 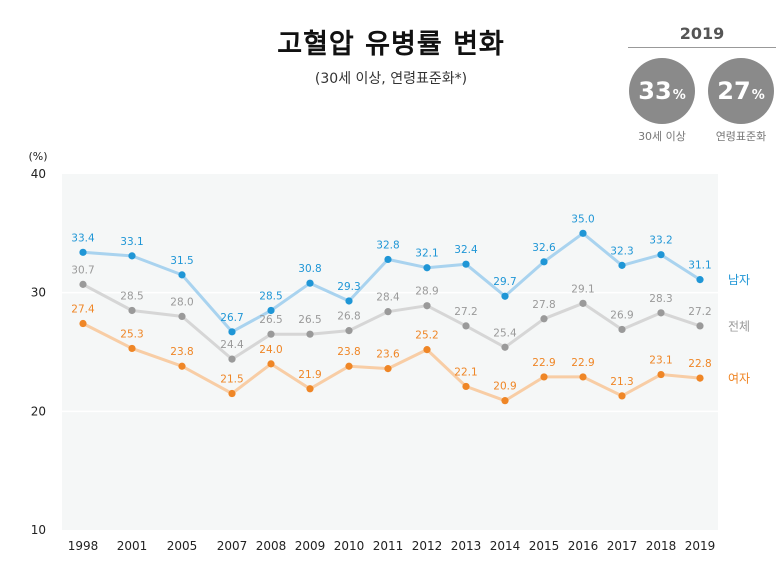 What do you see at coordinates (466, 546) in the screenshot?
I see `x-tick-label: 2013` at bounding box center [466, 546].